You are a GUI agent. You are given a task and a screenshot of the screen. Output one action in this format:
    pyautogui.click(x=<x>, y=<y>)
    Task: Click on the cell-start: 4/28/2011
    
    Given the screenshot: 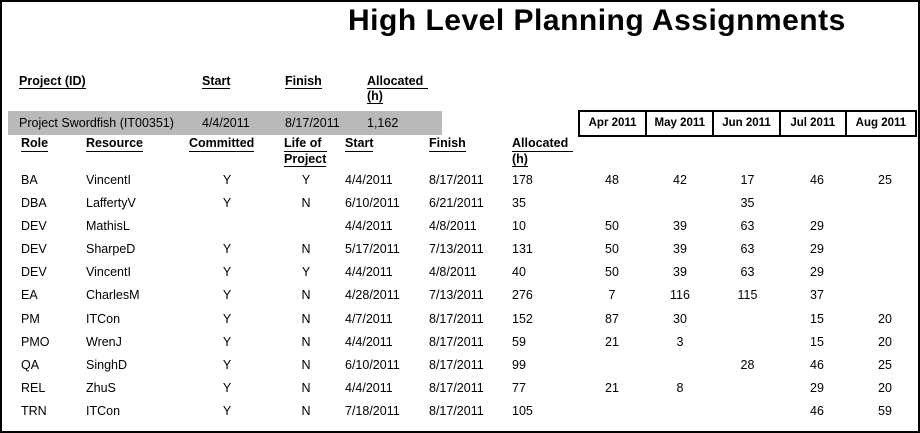 What is the action you would take?
    pyautogui.click(x=372, y=295)
    